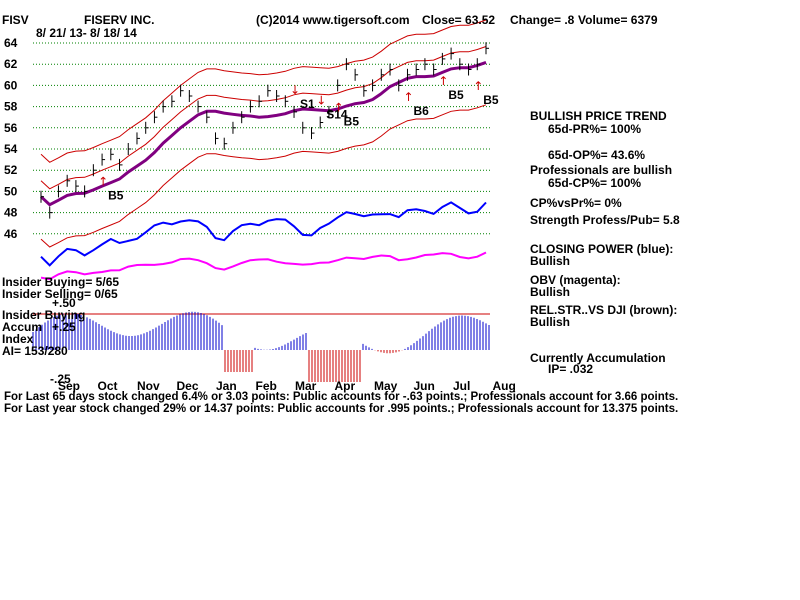 The image size is (800, 600). Describe the element at coordinates (86, 33) in the screenshot. I see `date-range: 8/ 21/ 13- 8/ 18/ 14` at that location.